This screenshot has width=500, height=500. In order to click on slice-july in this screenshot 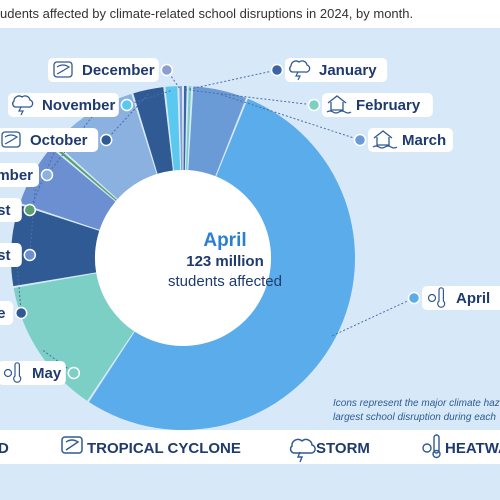, I will do `click(68, 188)`.